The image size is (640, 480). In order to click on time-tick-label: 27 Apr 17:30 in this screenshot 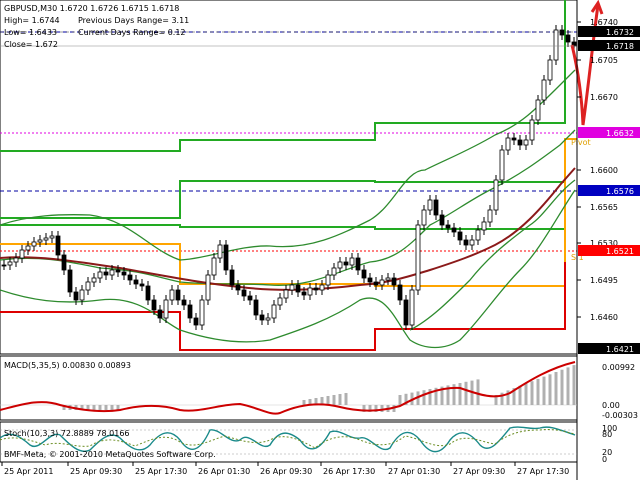, I will do `click(543, 471)`.